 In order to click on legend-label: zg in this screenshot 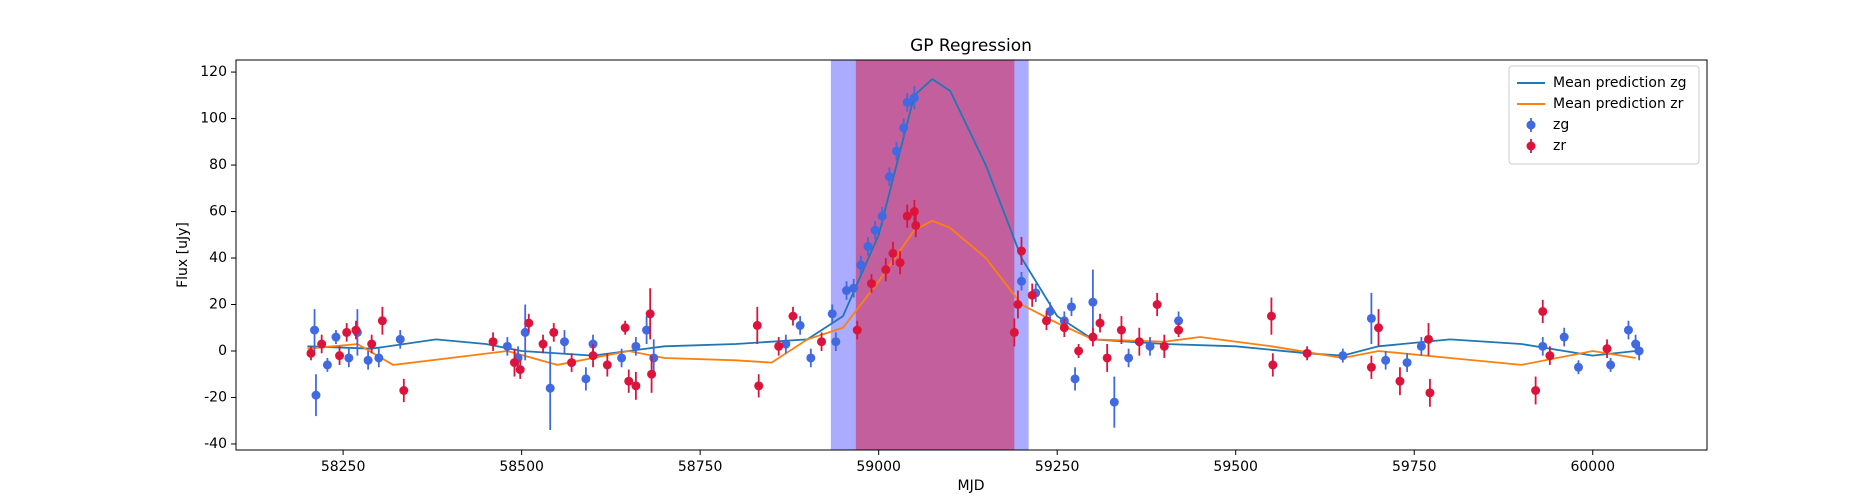, I will do `click(1561, 125)`.